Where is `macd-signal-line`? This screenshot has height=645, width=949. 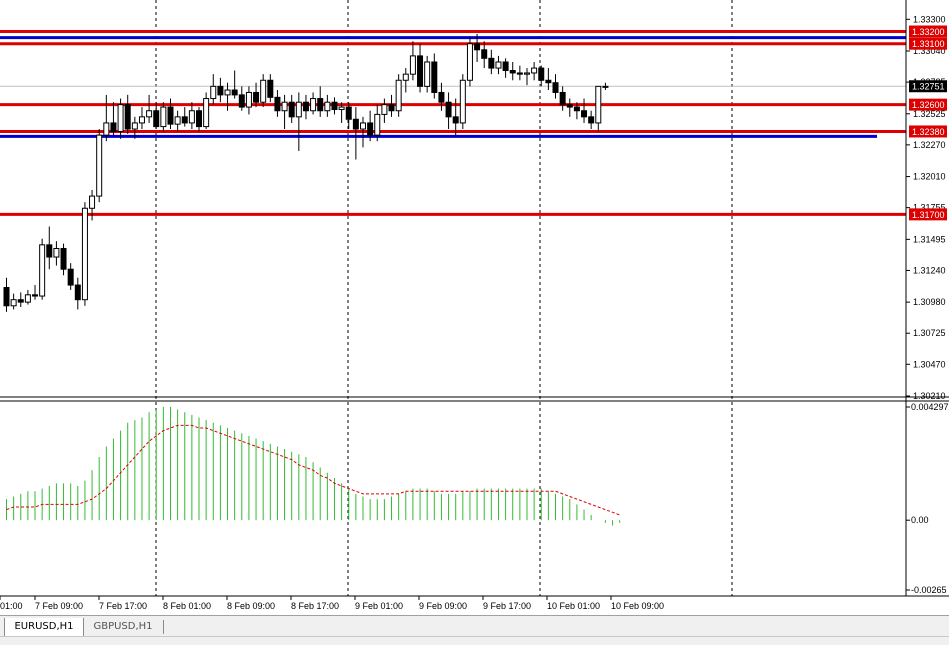
macd-signal-line is located at coordinates (313, 470).